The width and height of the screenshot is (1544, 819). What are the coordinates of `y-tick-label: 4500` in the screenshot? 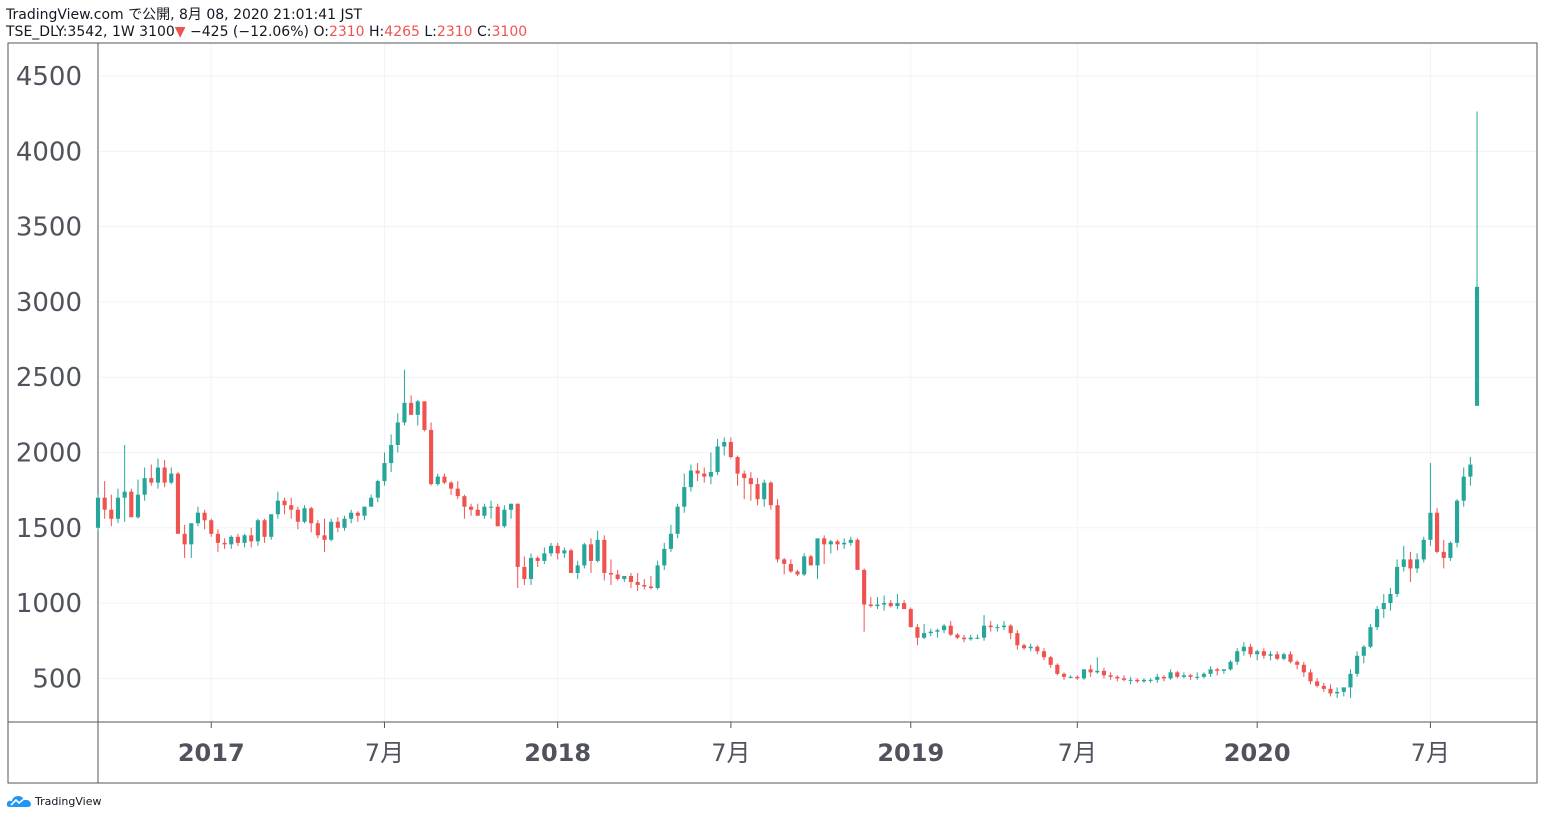 It's located at (49, 77).